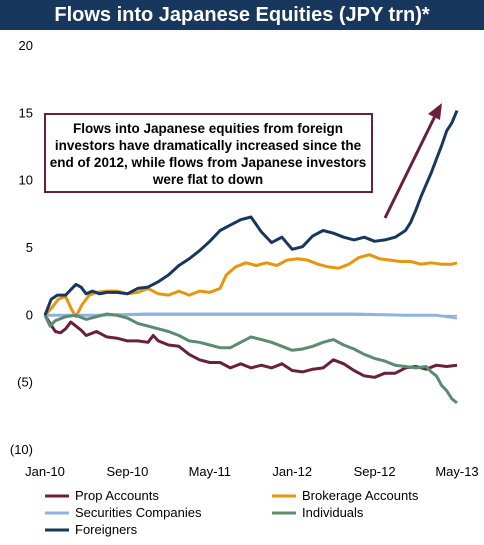  I want to click on y-tick-label: (10), so click(21, 449).